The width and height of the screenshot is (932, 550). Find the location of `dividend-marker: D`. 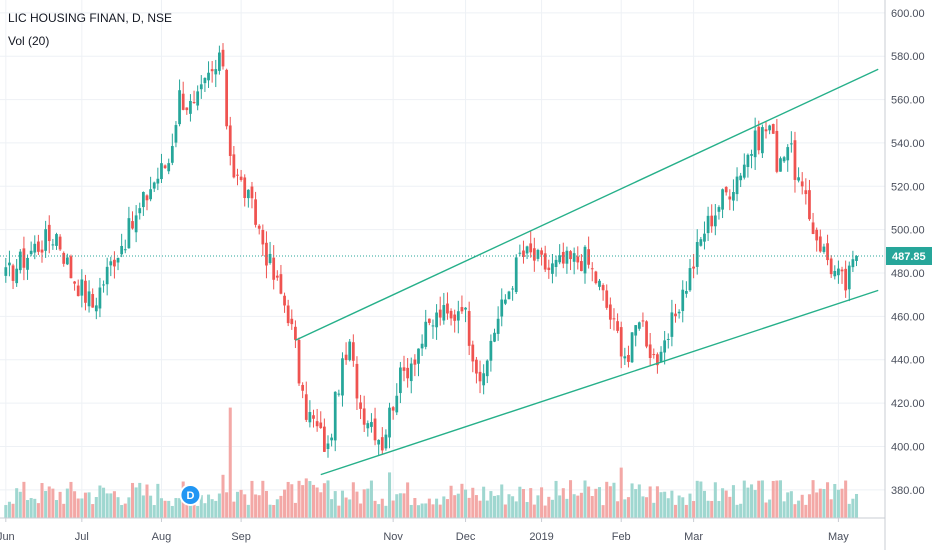

dividend-marker: D is located at coordinates (190, 495).